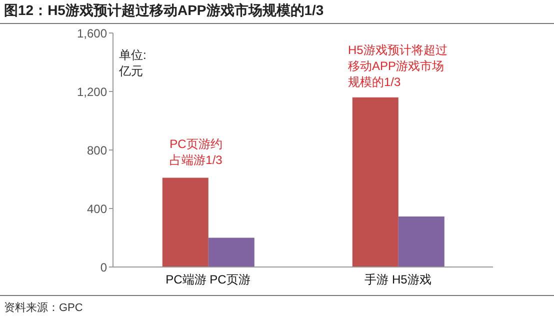 This screenshot has height=320, width=554. What do you see at coordinates (92, 33) in the screenshot?
I see `y-tick-label: 1,600` at bounding box center [92, 33].